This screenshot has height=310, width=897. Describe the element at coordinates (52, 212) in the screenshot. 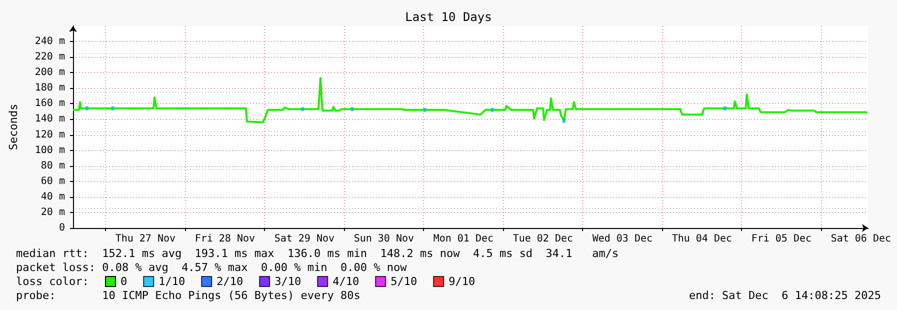

I see `y-tick-label: 20 m` at that location.